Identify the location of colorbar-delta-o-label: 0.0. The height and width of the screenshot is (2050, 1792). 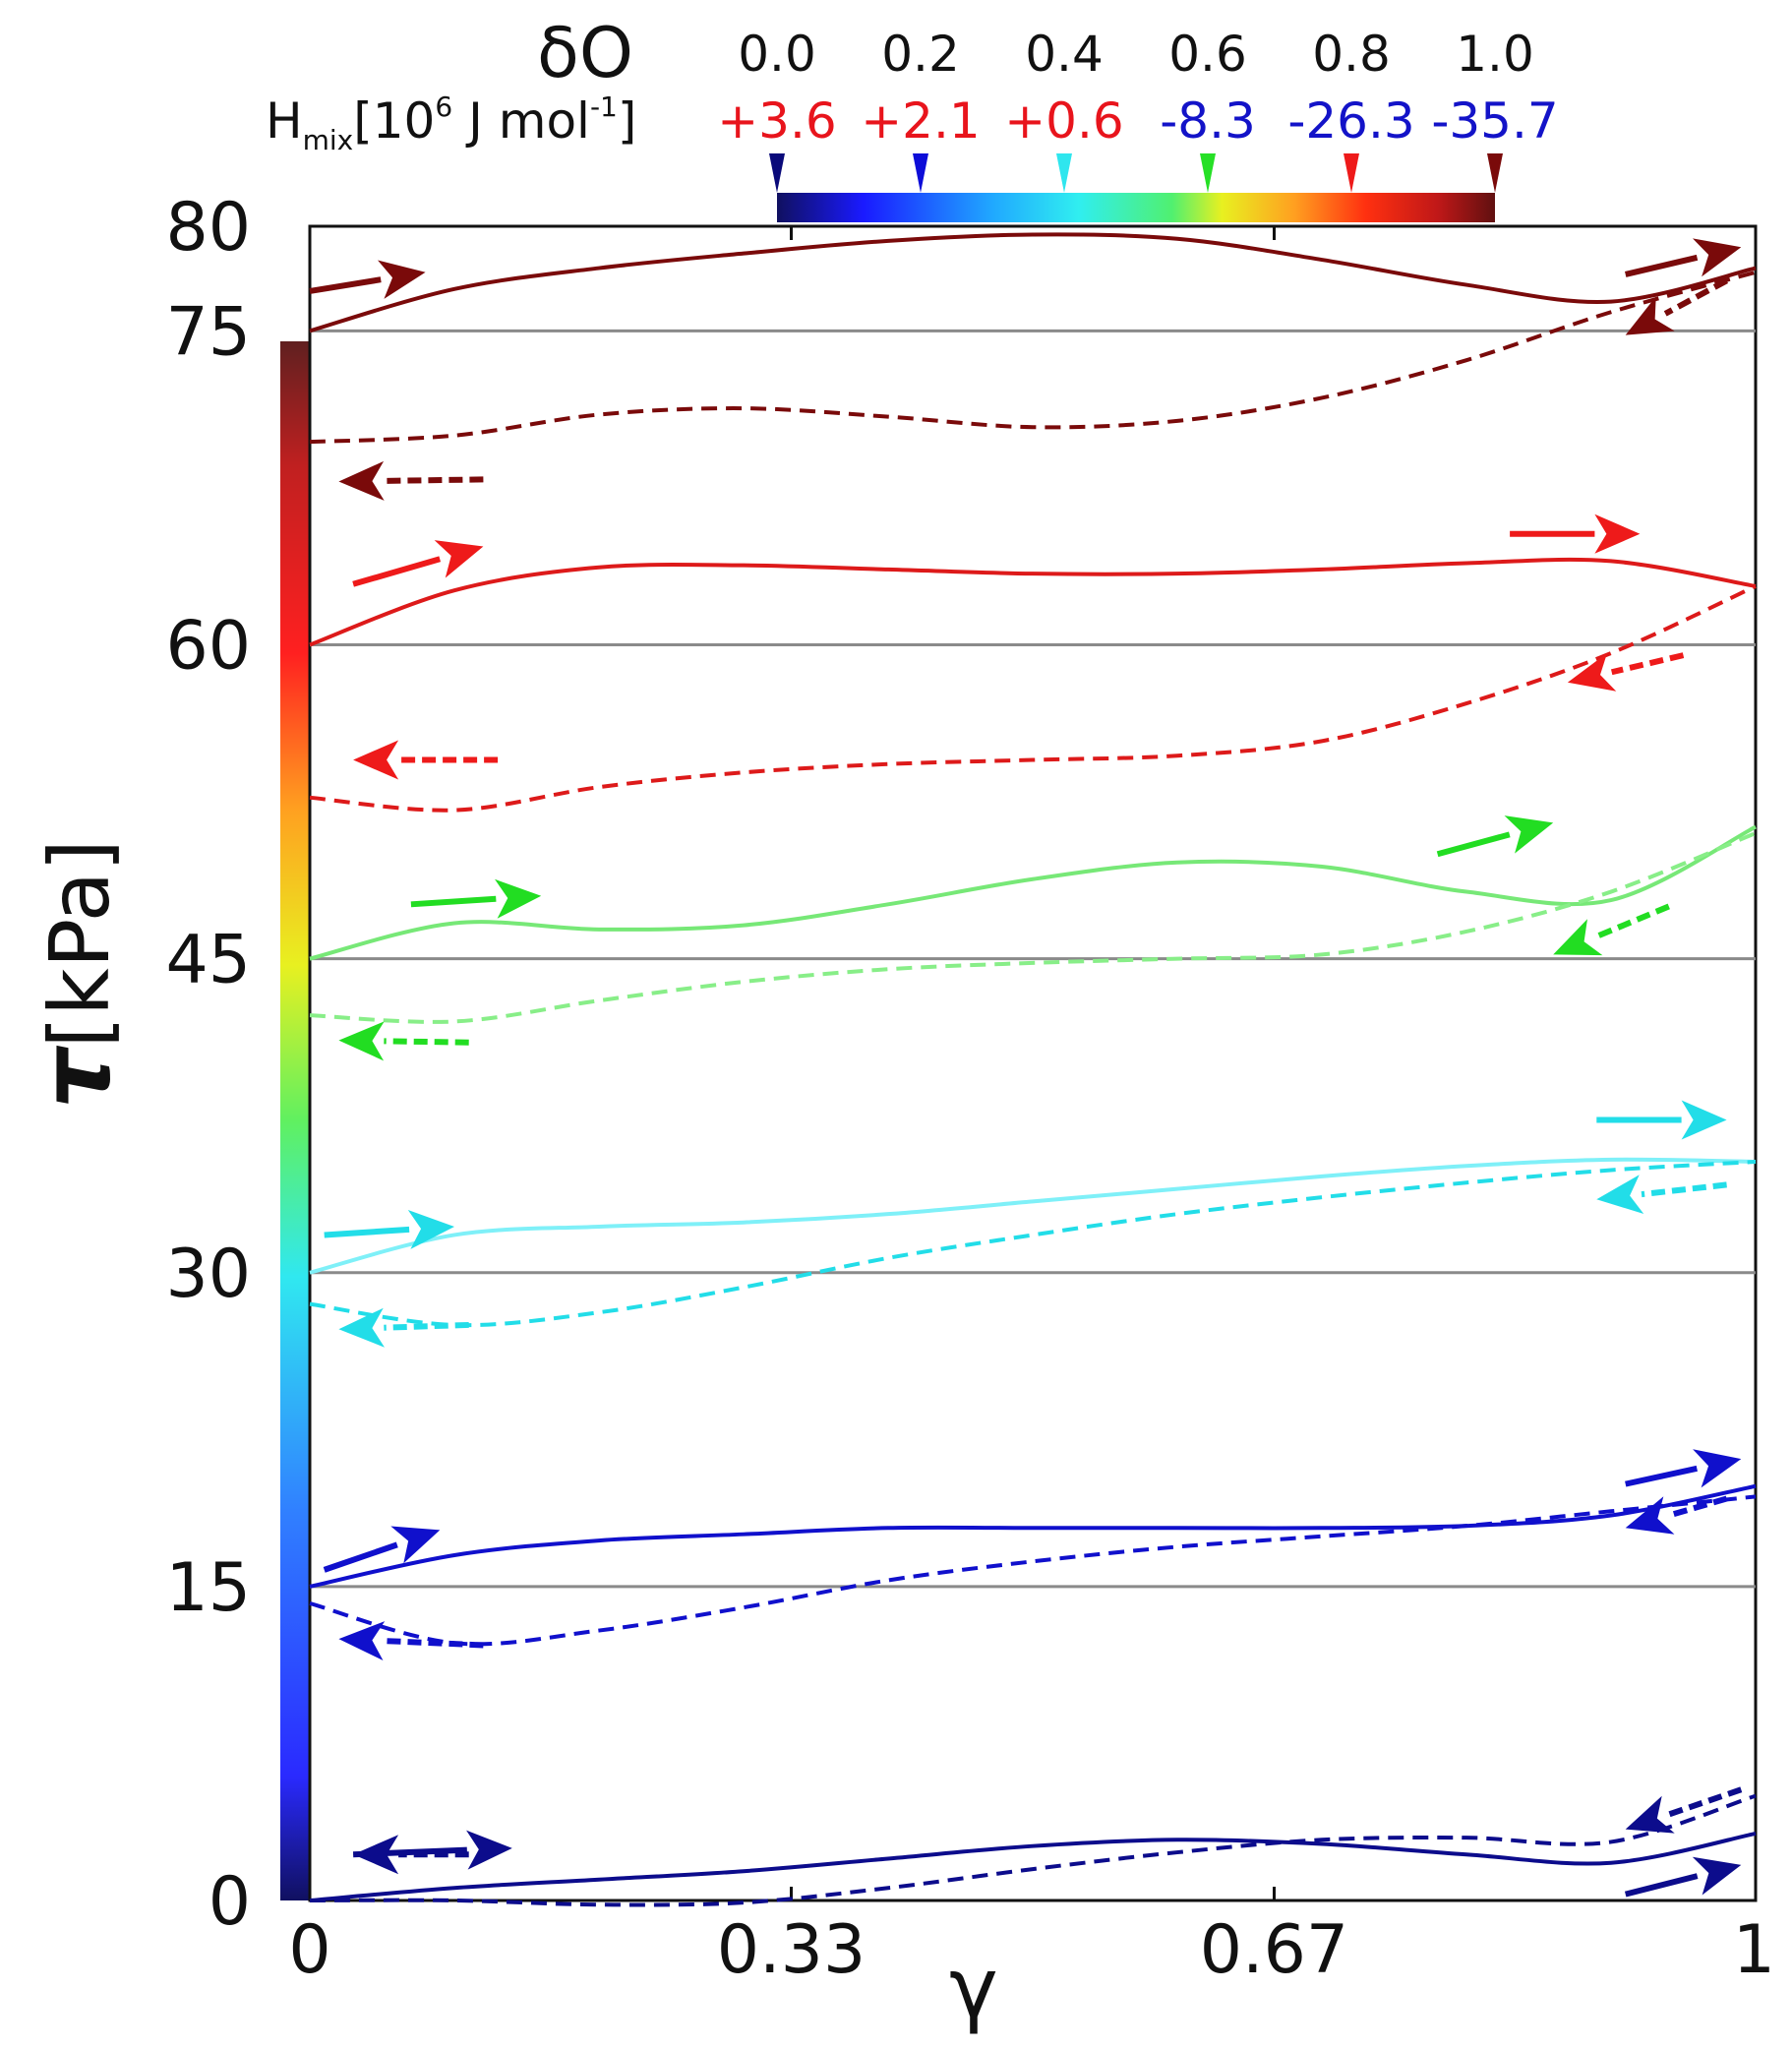
(777, 54).